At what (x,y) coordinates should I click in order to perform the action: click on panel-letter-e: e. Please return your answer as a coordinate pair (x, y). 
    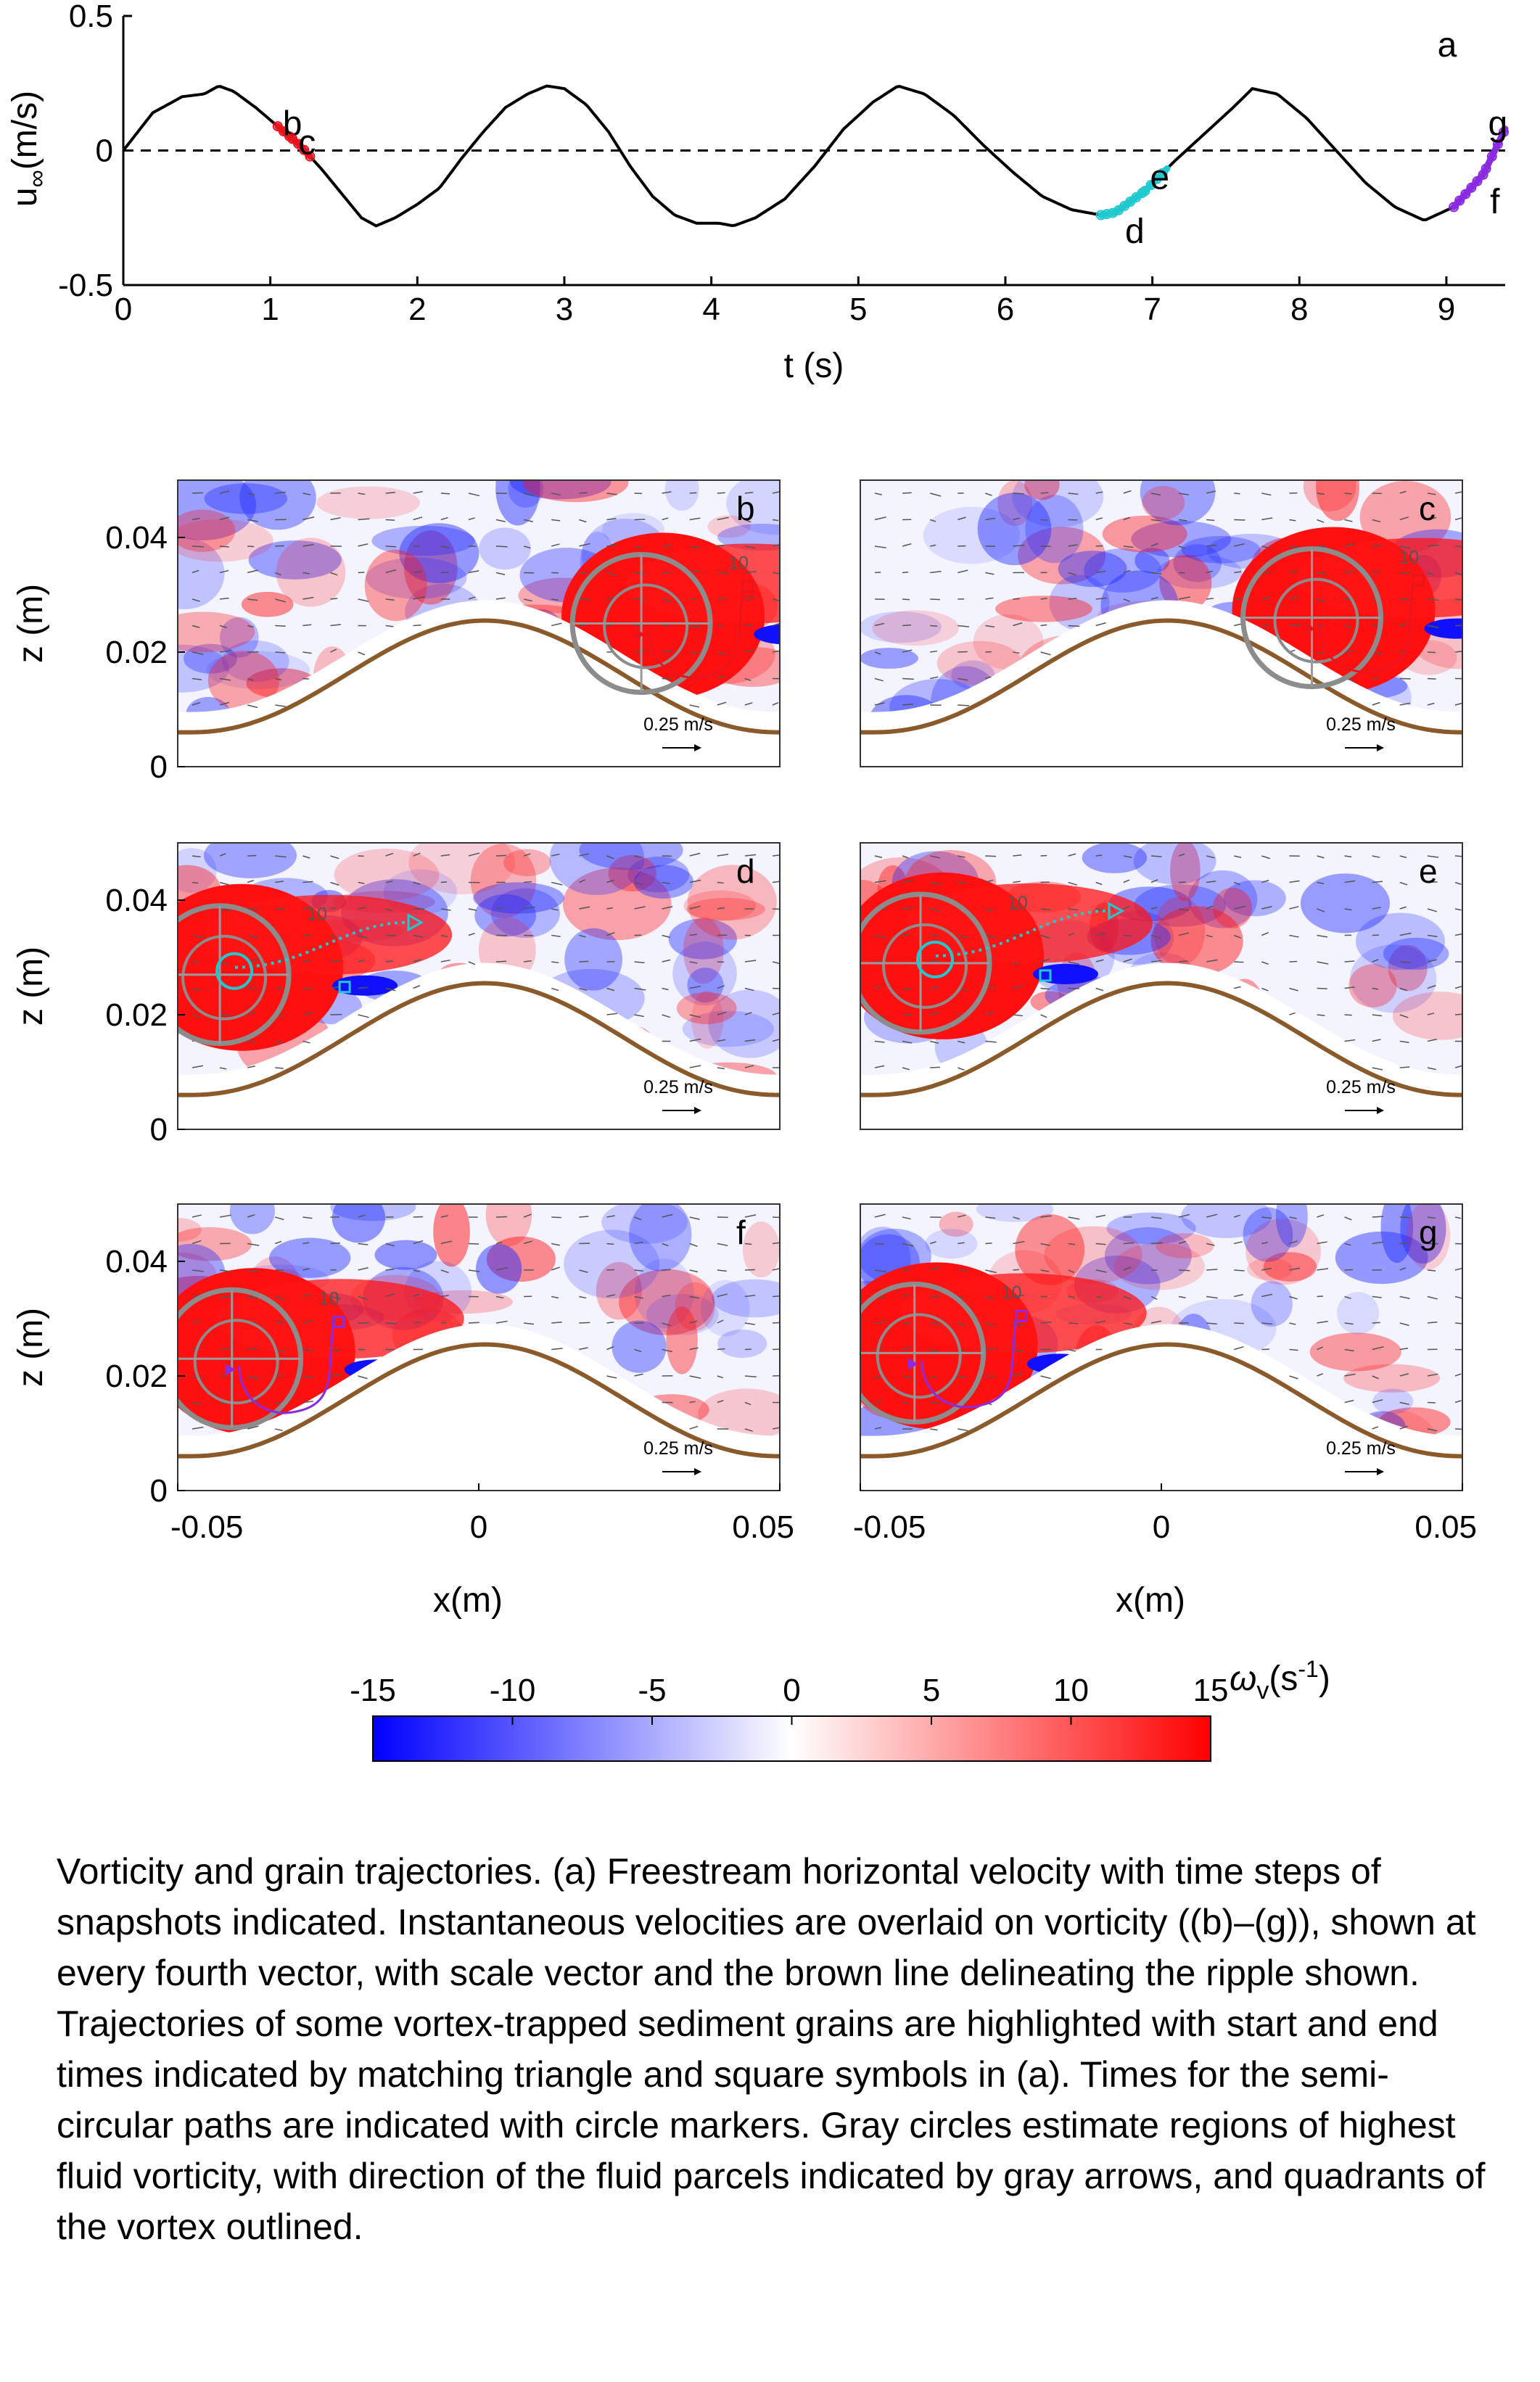
    Looking at the image, I should click on (1428, 871).